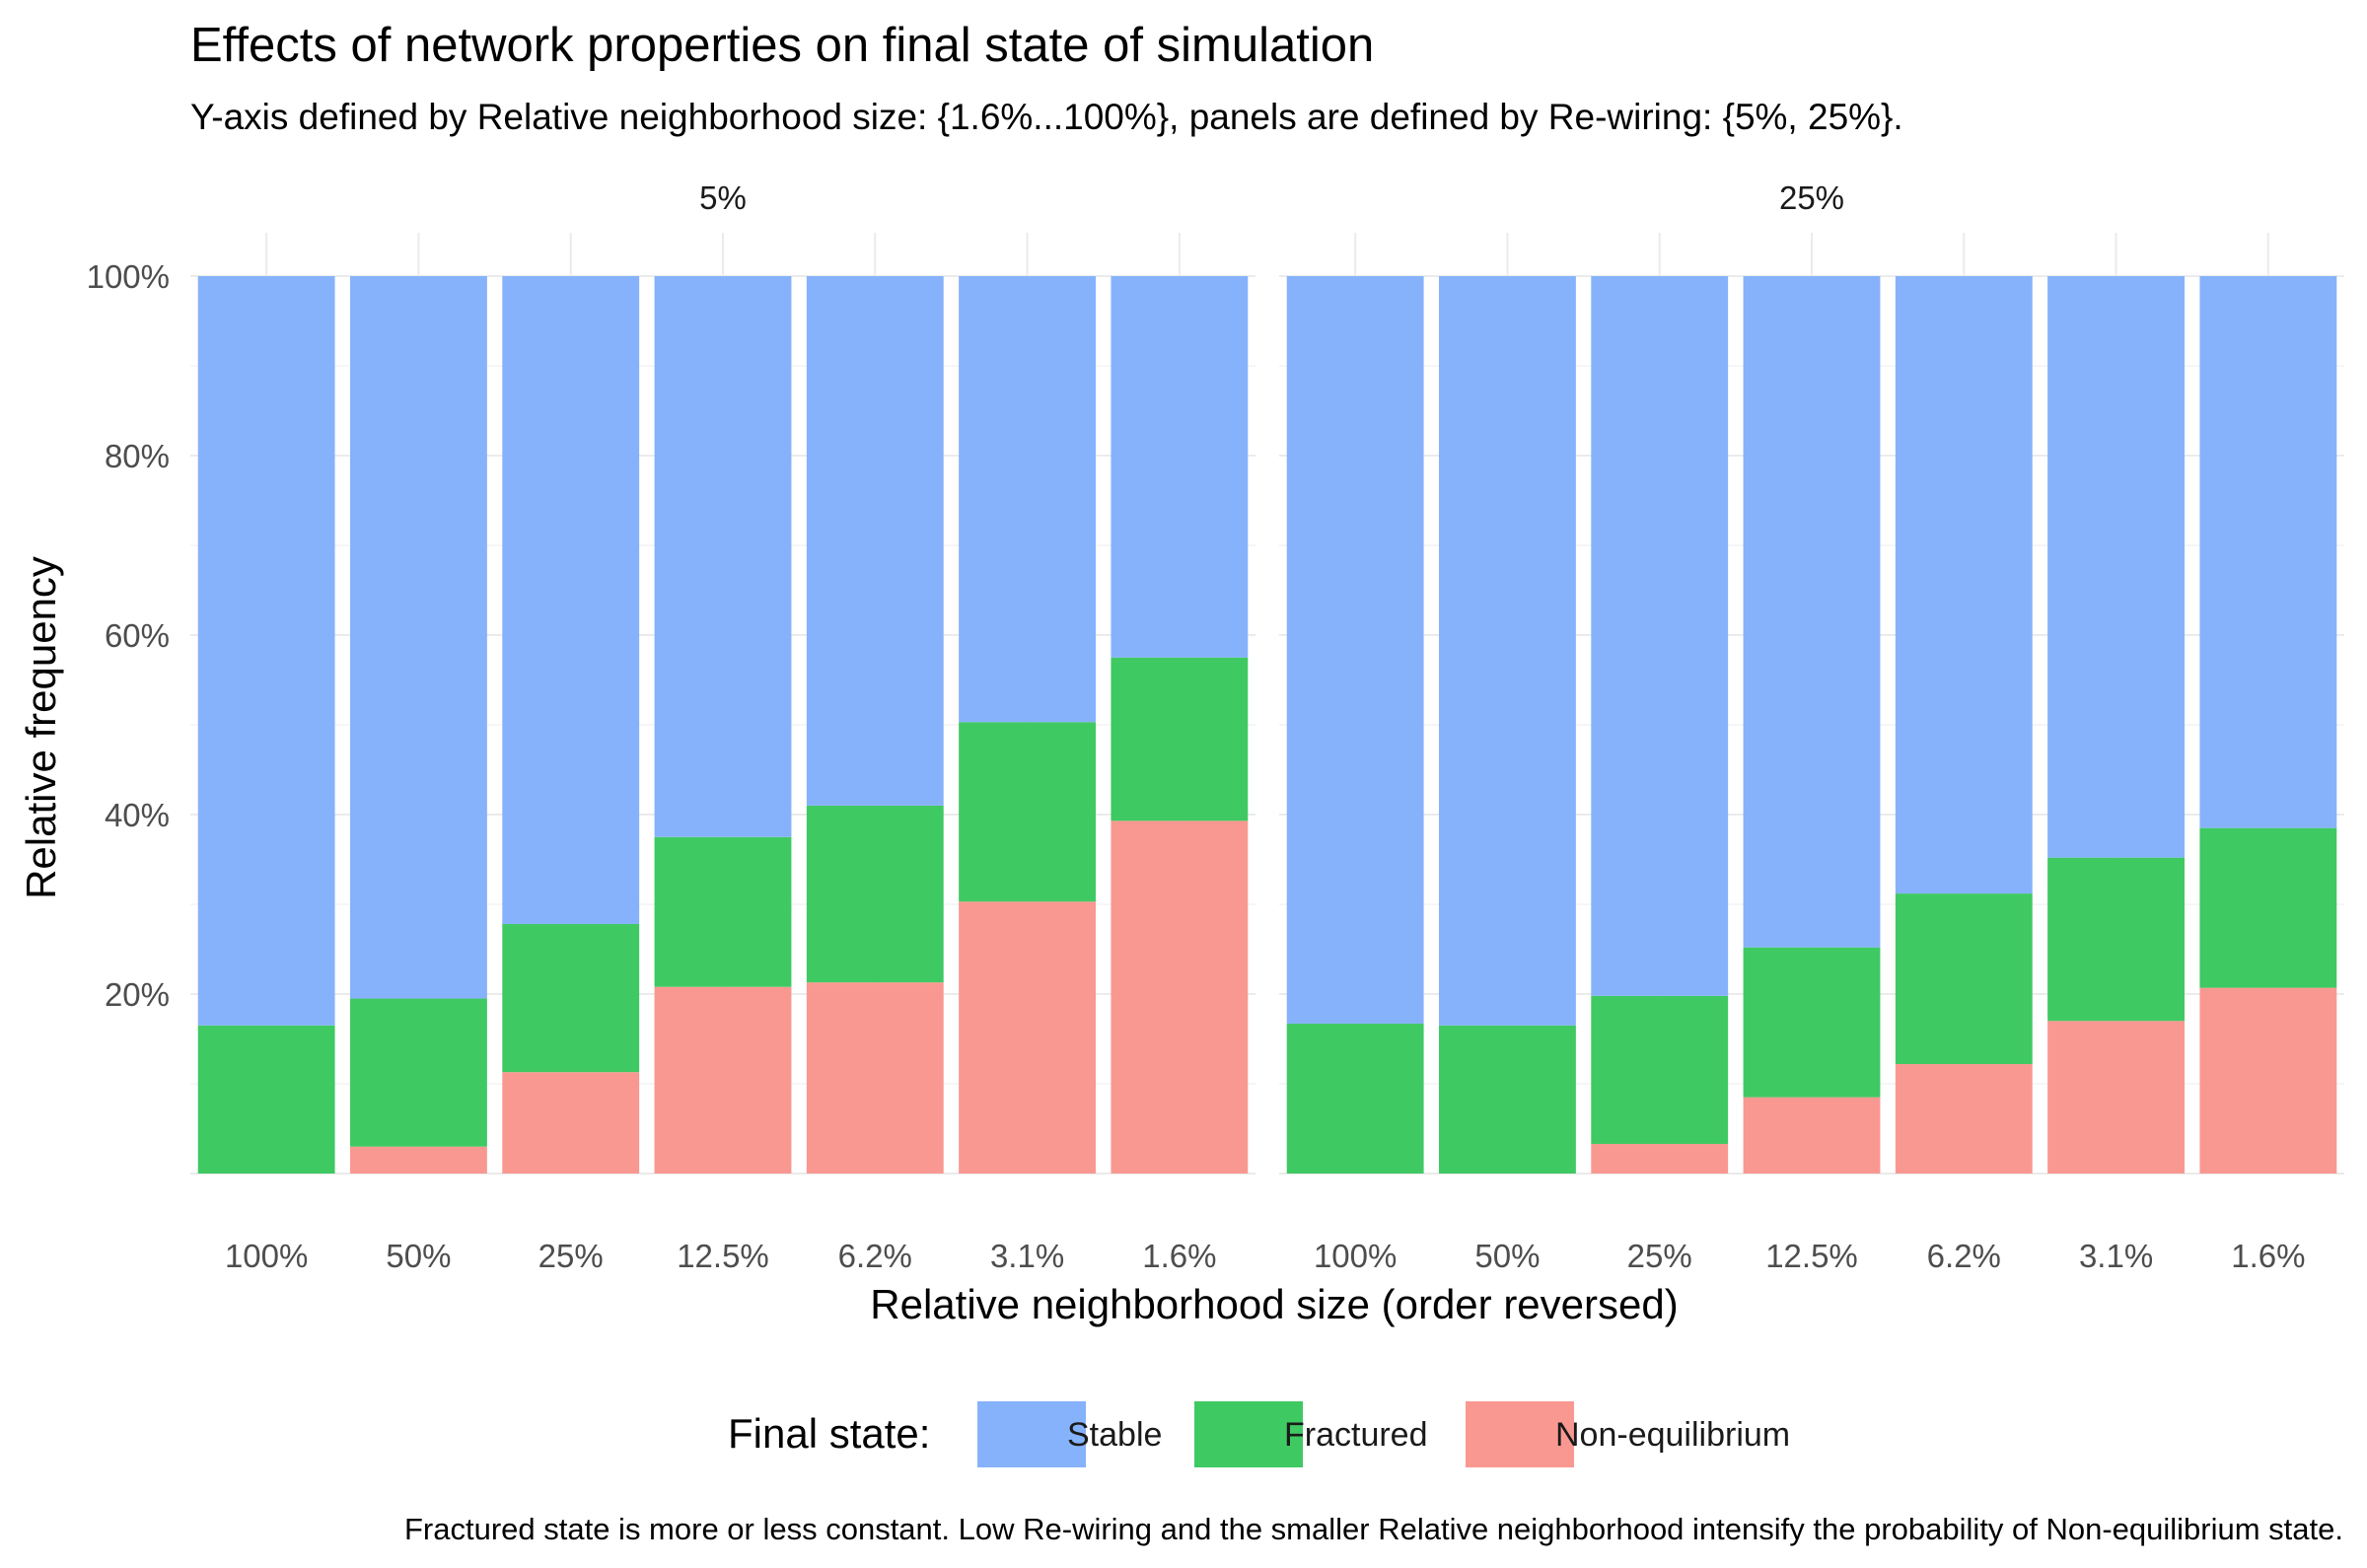 Image resolution: width=2367 pixels, height=1568 pixels. What do you see at coordinates (1356, 1435) in the screenshot?
I see `legend-label-fractured: Fractured` at bounding box center [1356, 1435].